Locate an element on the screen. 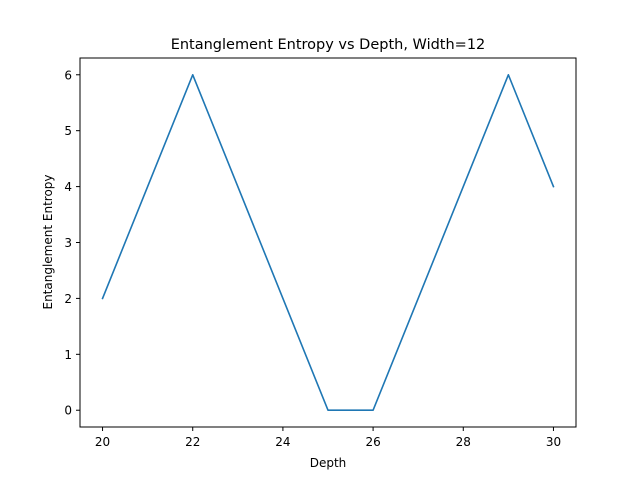 The width and height of the screenshot is (640, 480). x-tick-label: 30 is located at coordinates (553, 442).